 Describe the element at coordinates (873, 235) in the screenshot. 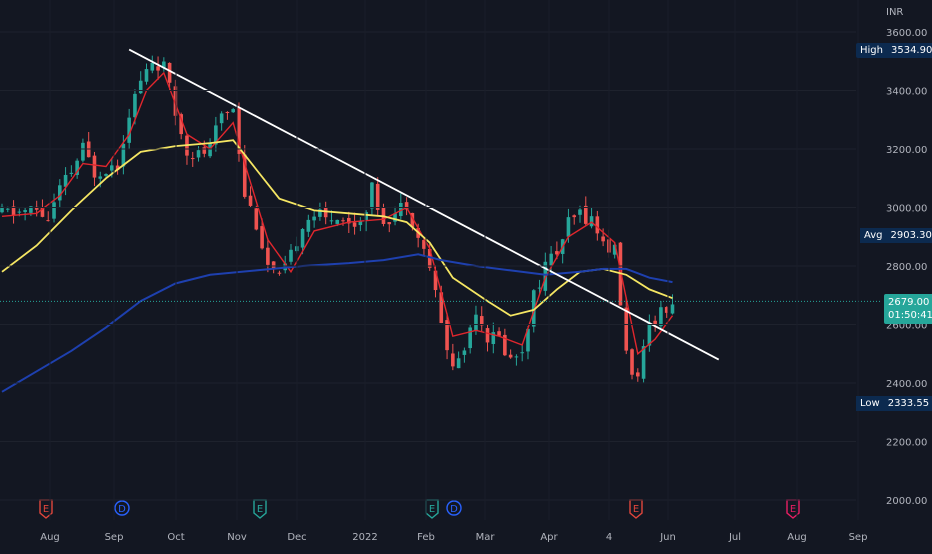

I see `avg-badge-label: Avg` at that location.